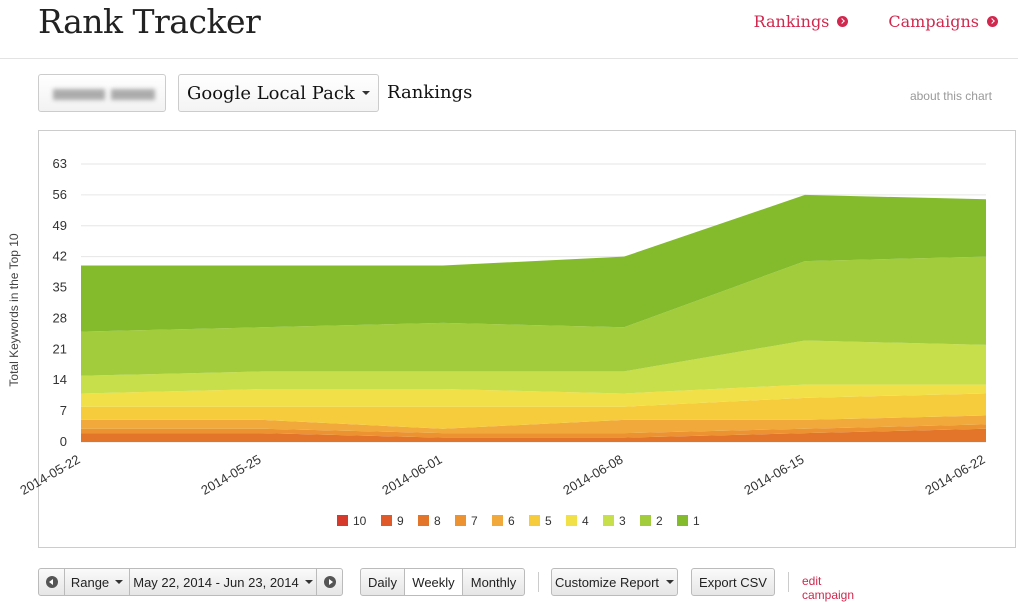 The image size is (1018, 602). Describe the element at coordinates (60, 287) in the screenshot. I see `y-tick-label: 35` at that location.